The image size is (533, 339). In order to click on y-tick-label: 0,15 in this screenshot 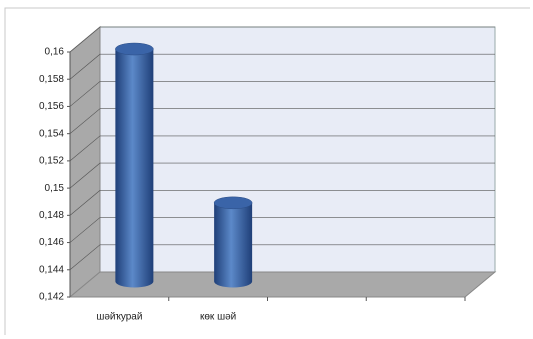, I will do `click(55, 188)`.